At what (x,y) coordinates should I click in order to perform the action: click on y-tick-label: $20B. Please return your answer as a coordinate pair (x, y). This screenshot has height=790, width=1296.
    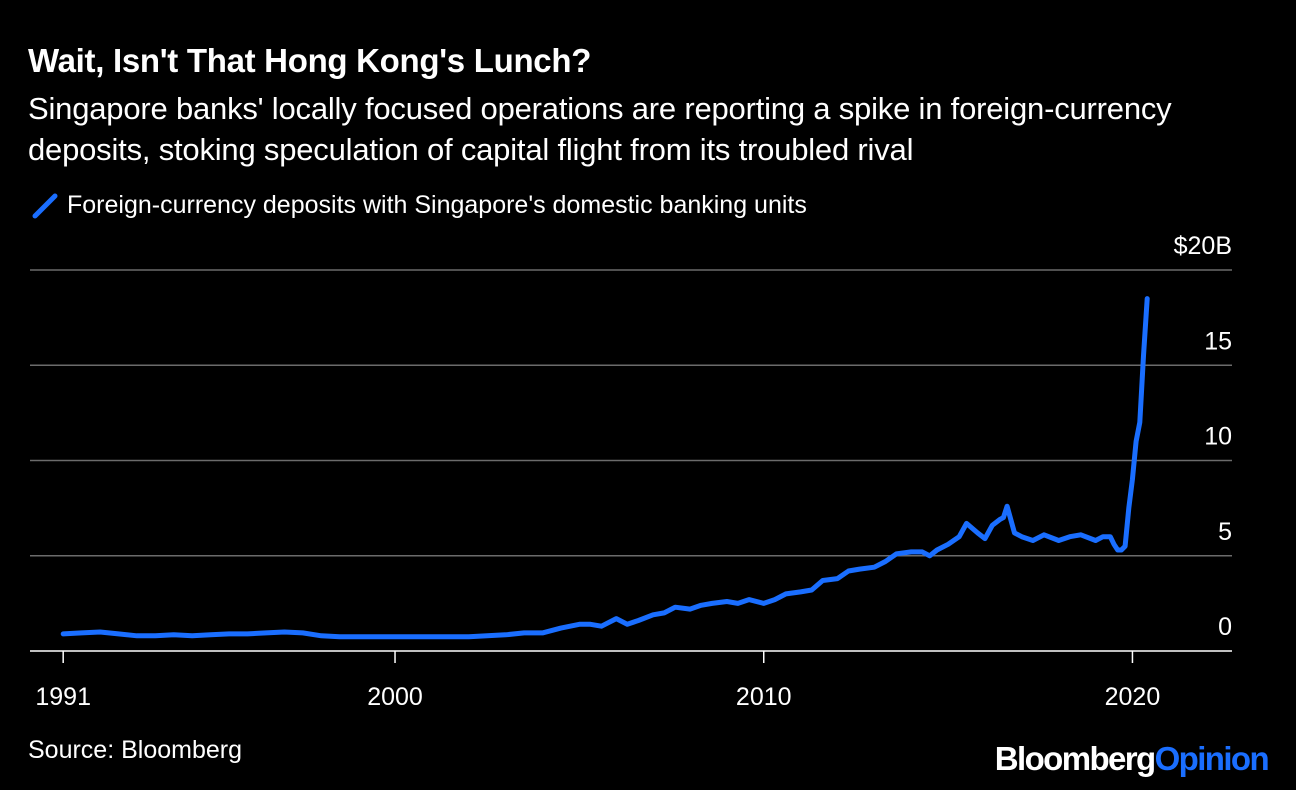
    Looking at the image, I should click on (1203, 246).